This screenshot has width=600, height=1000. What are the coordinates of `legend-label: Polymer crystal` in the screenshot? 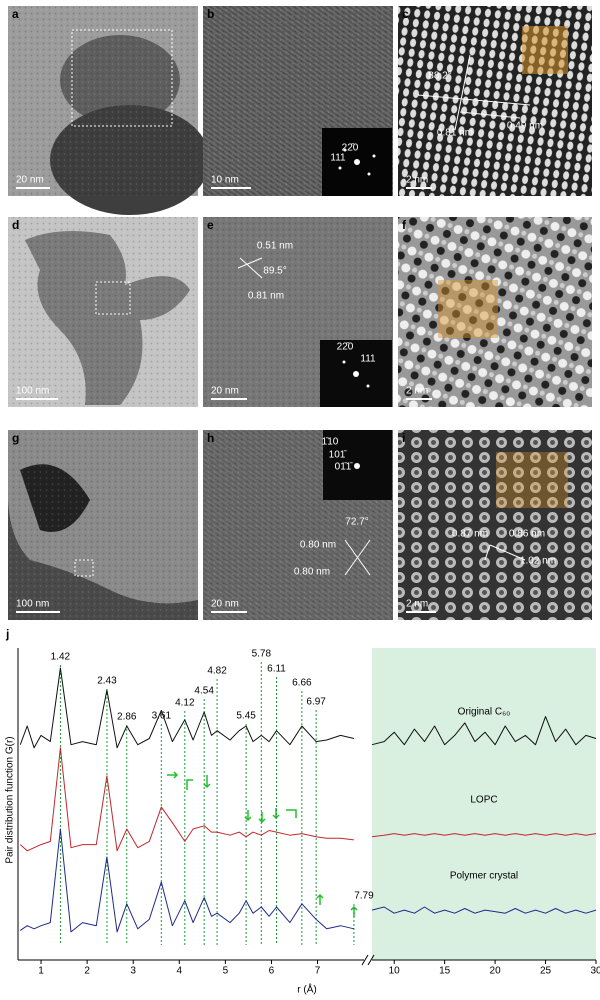 It's located at (484, 876).